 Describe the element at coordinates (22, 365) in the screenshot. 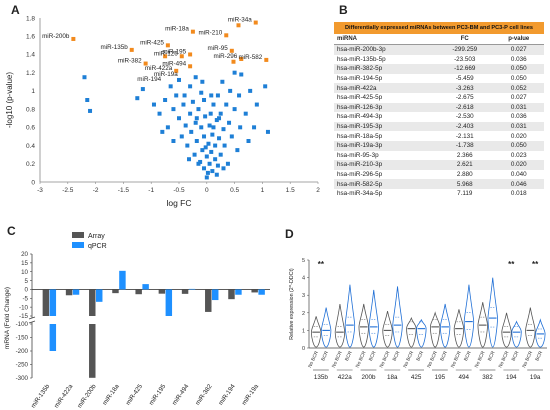

I see `y-tick-label: -250` at that location.